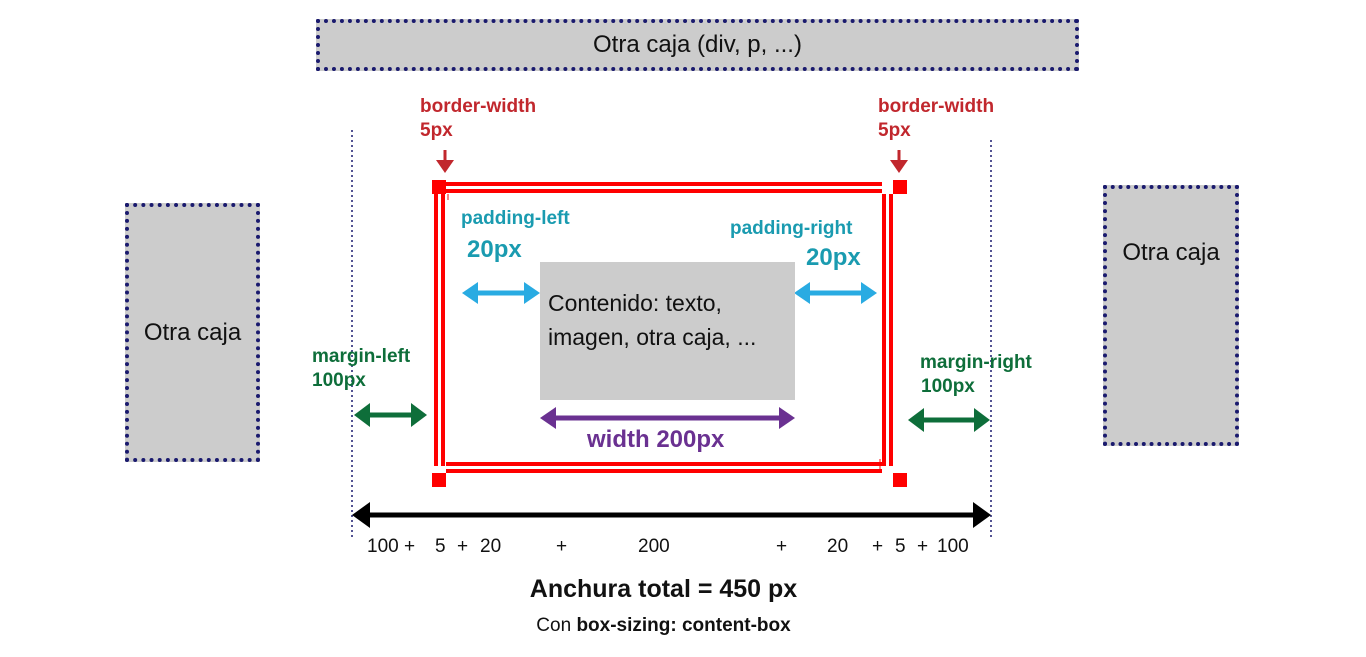 This screenshot has width=1366, height=657. Describe the element at coordinates (683, 625) in the screenshot. I see `box-sizing-note-value: box-sizing: content-box` at that location.